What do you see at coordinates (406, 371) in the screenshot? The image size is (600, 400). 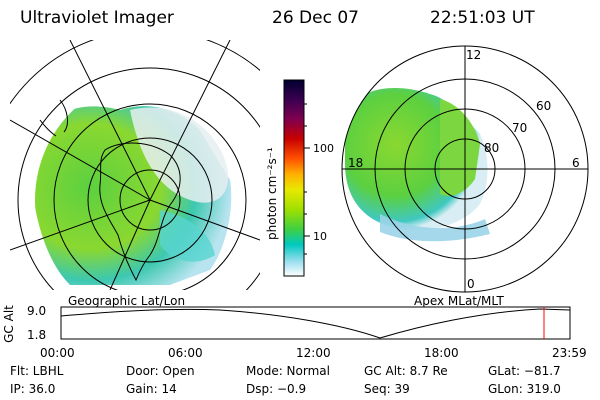 I see `gc-alt-info: GC Alt: 8.7 Re` at bounding box center [406, 371].